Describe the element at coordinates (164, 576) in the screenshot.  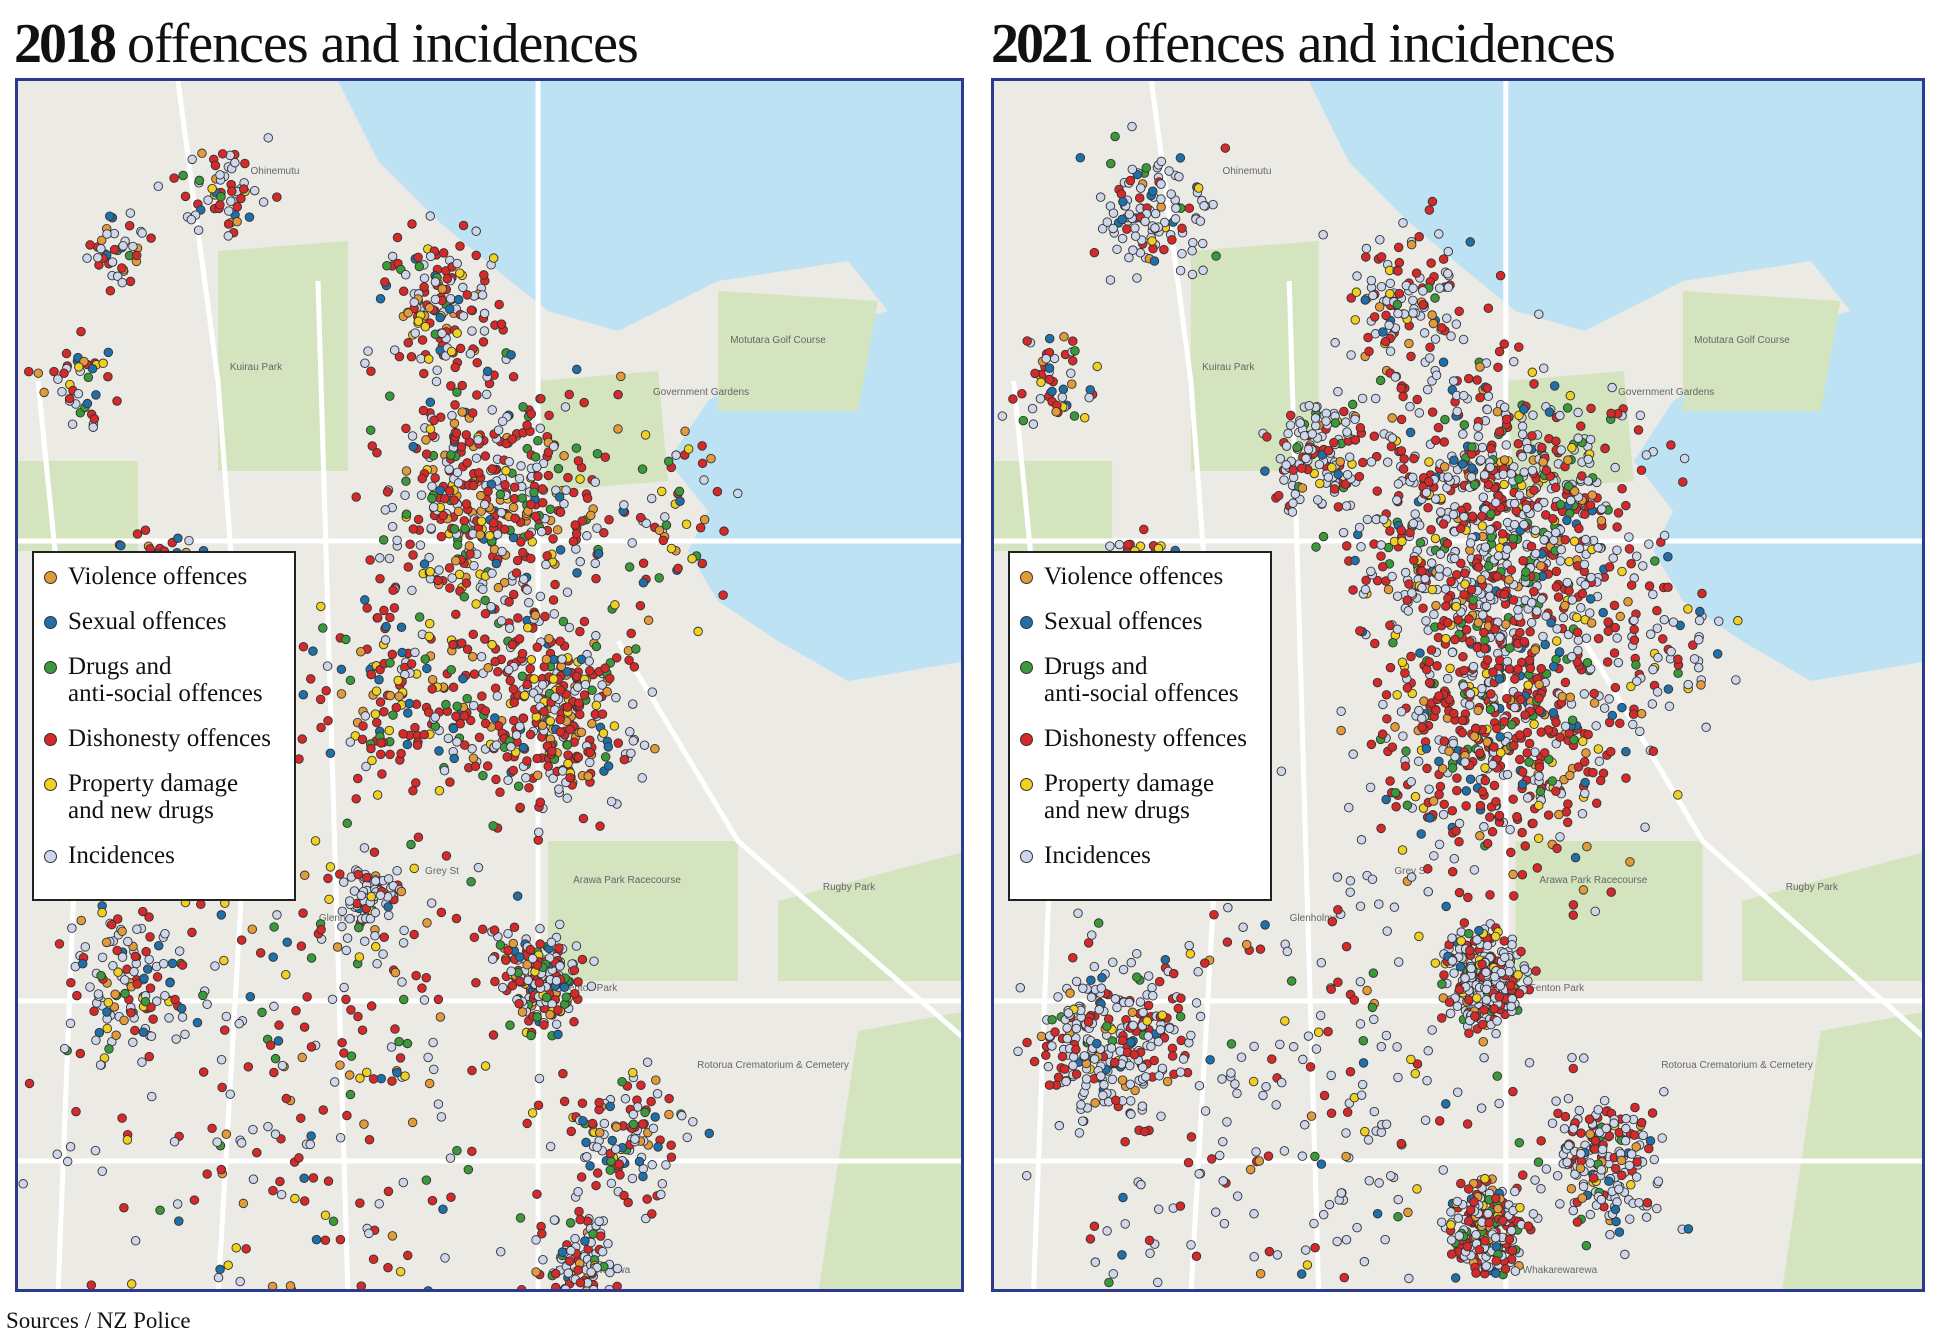
I see `legend-item: Violence offences` at that location.